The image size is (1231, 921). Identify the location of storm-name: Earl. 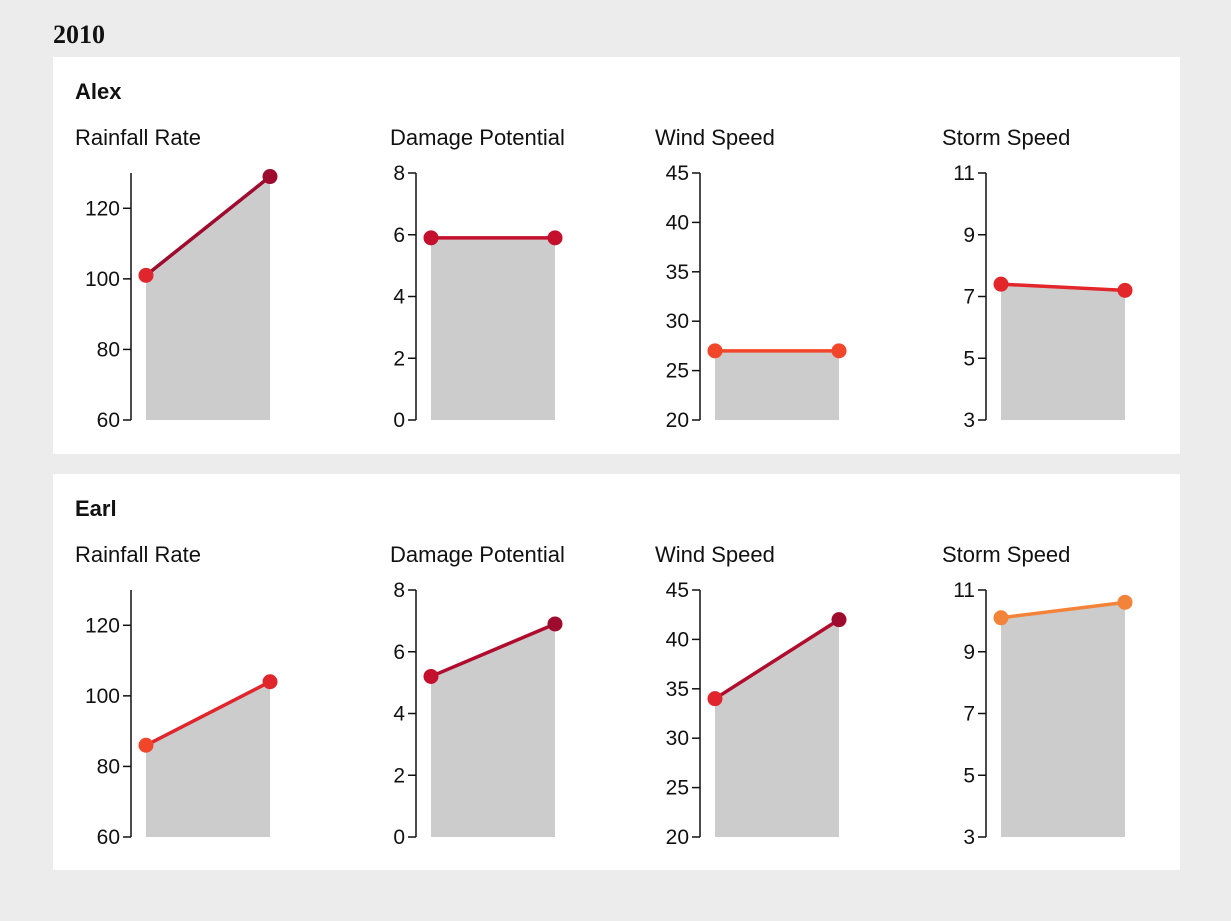
(96, 508).